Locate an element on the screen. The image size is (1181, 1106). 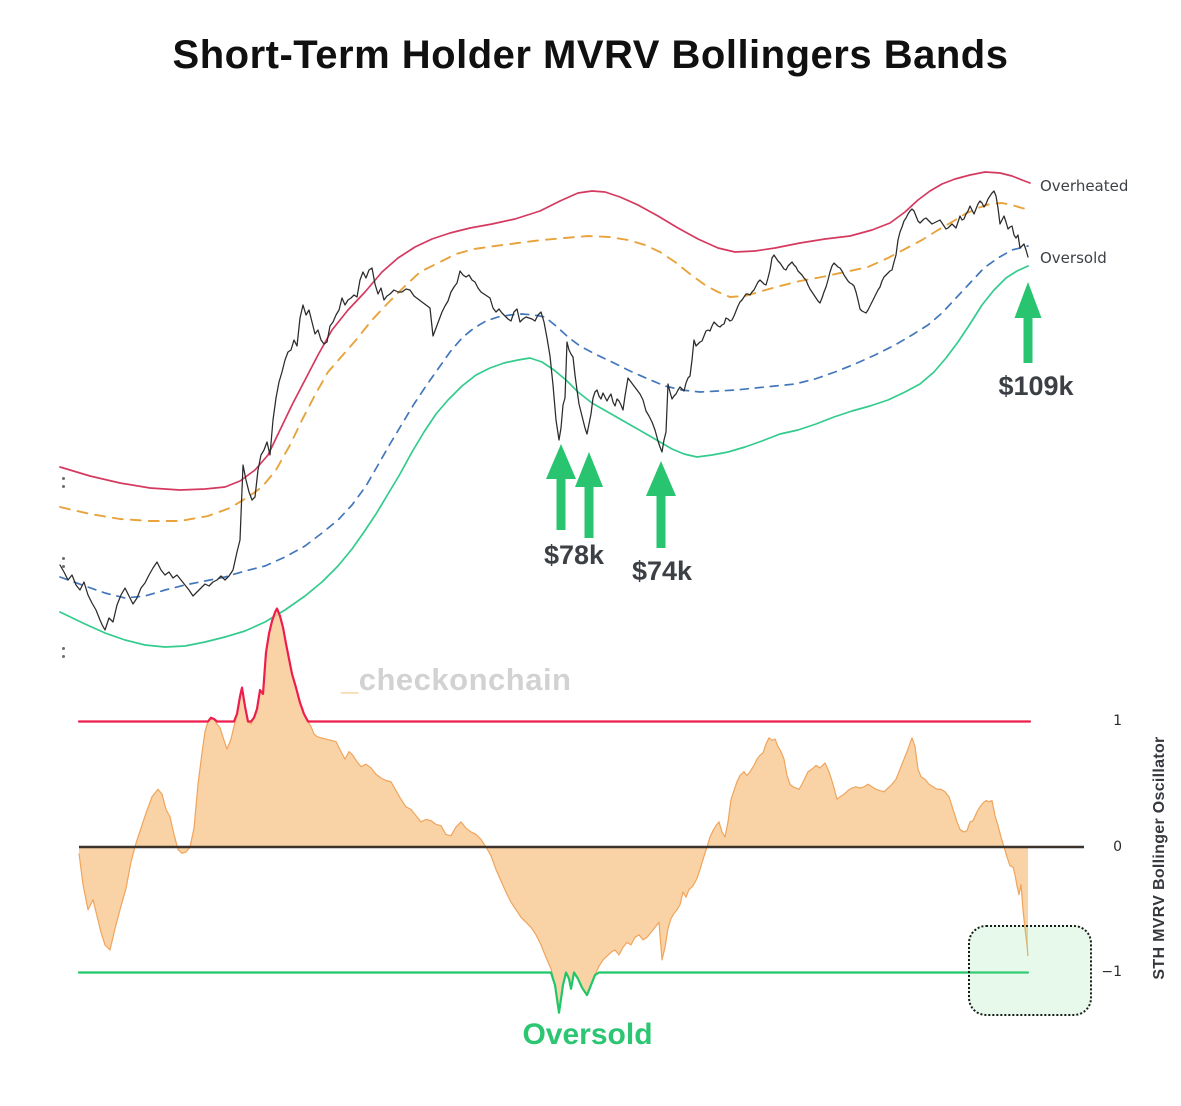
overheated-band-label: Overheated is located at coordinates (1084, 186).